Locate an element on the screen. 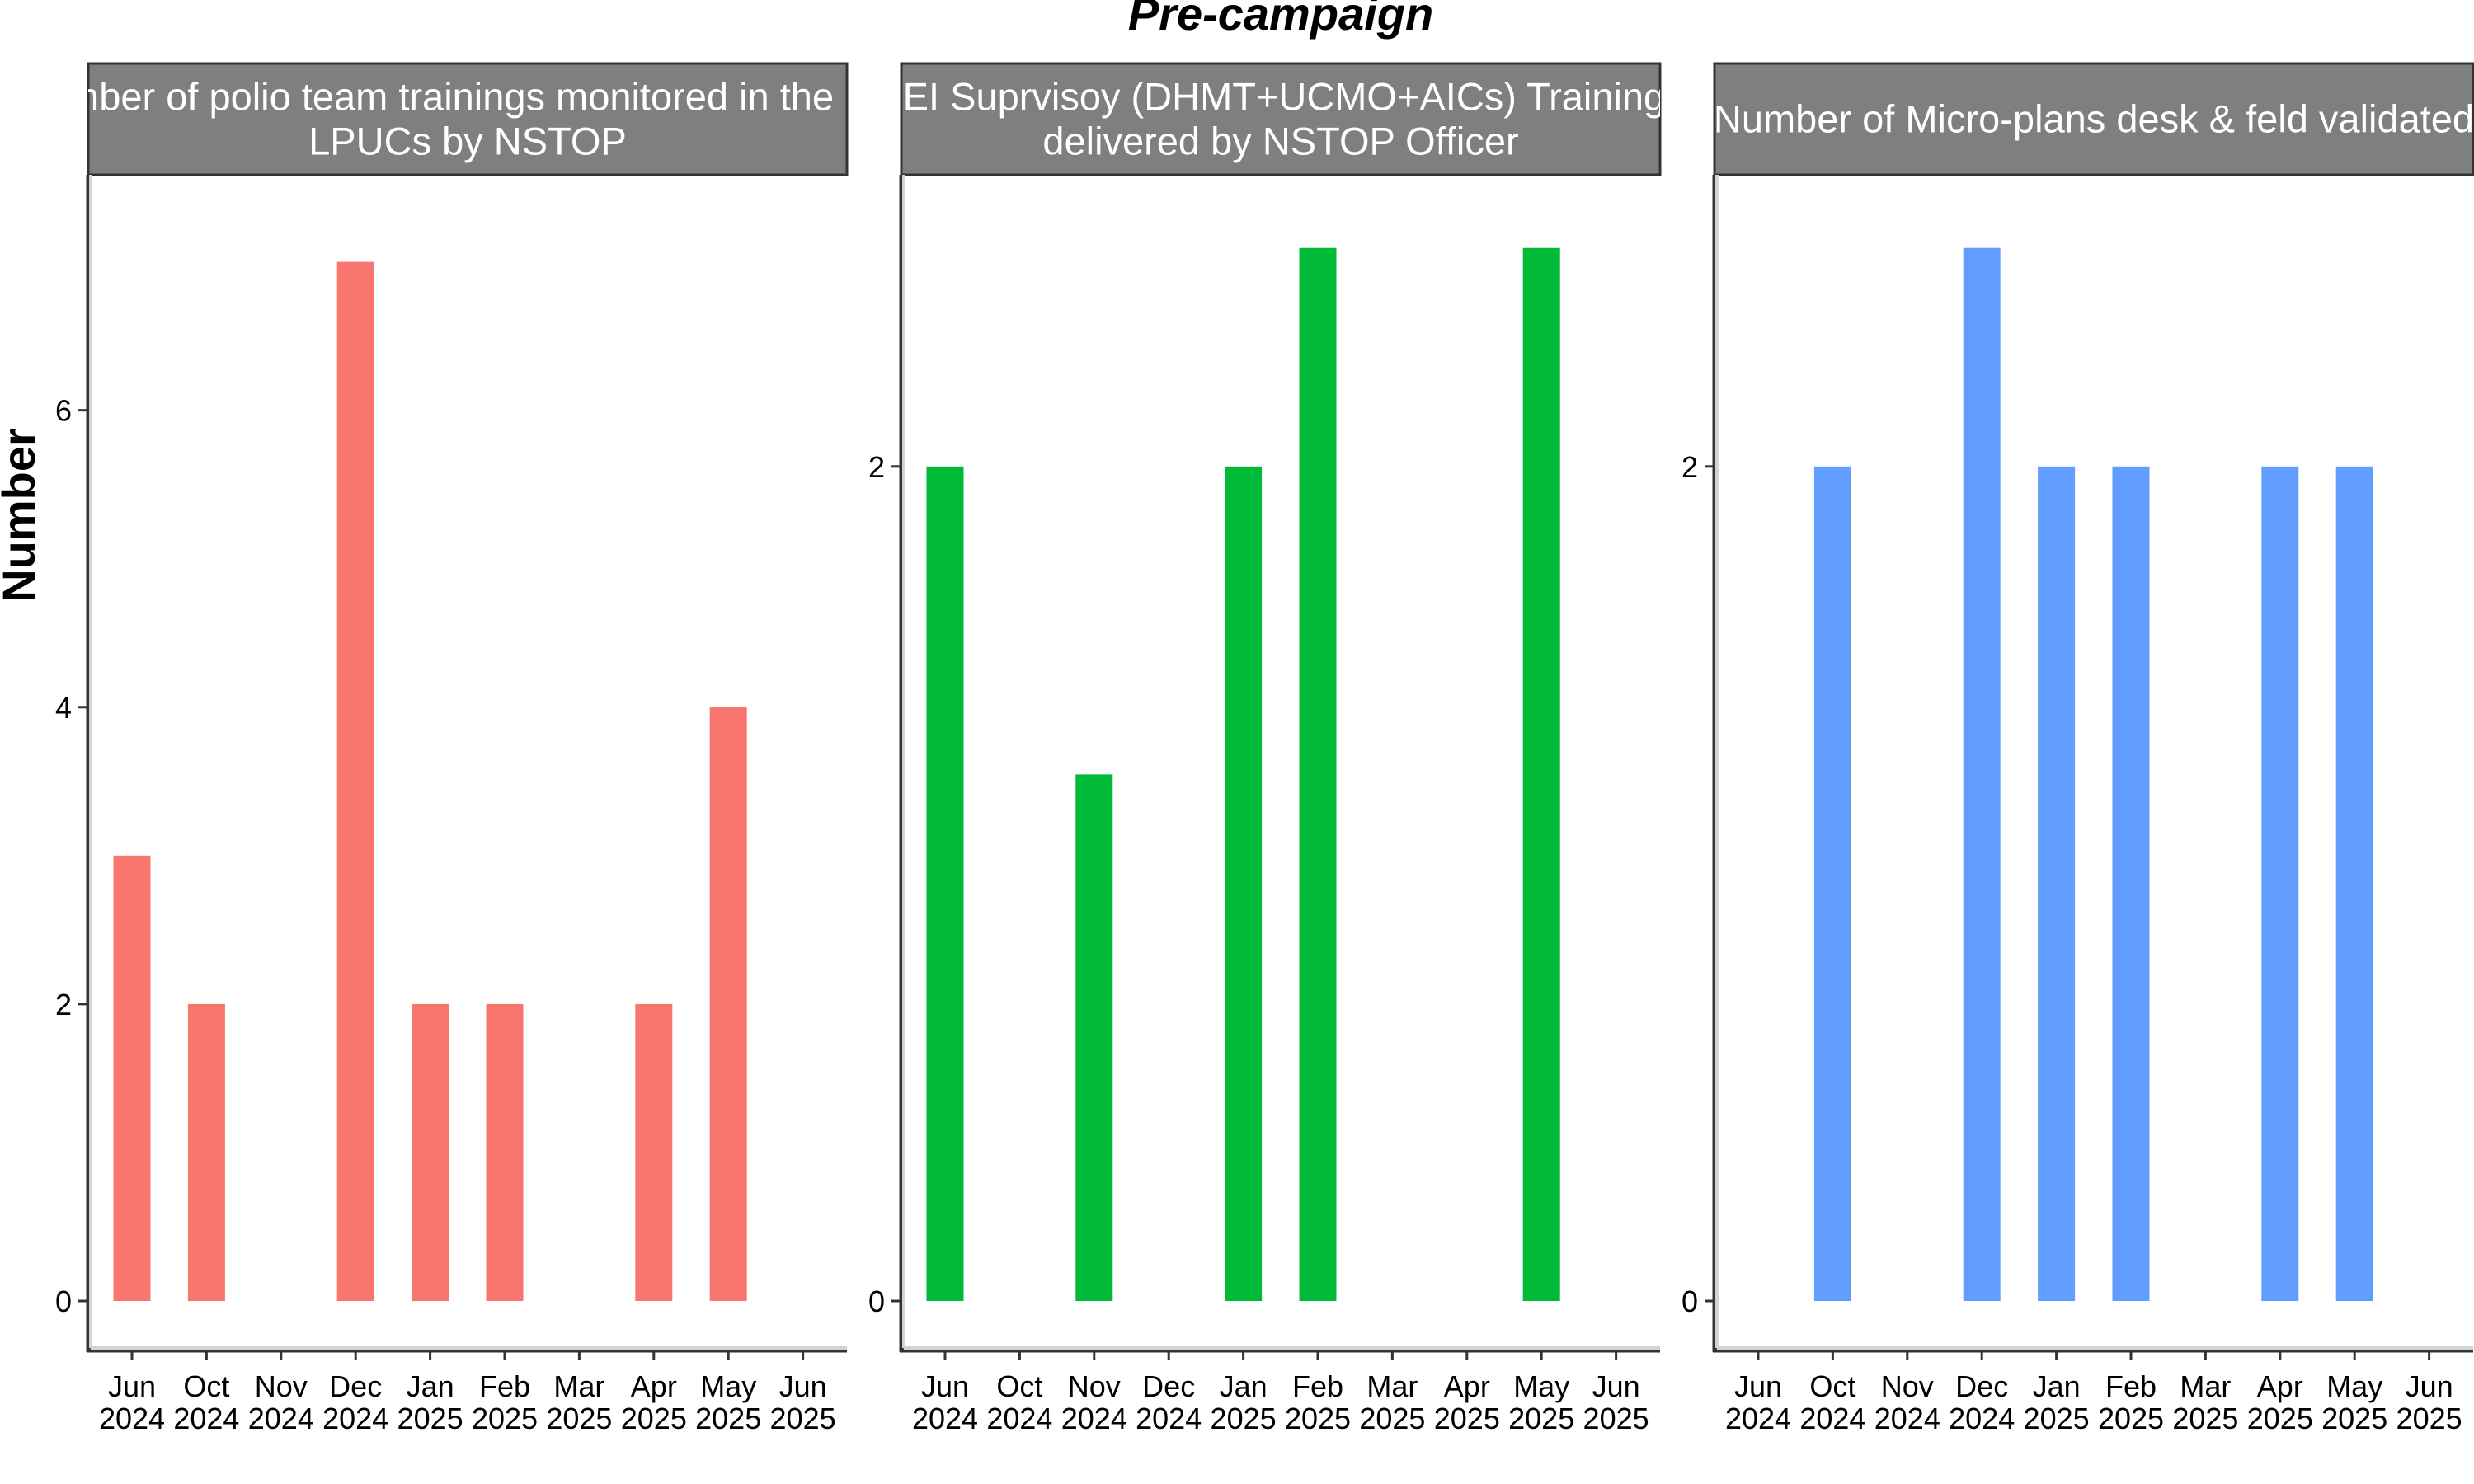 Image resolution: width=2474 pixels, height=1484 pixels. chart-title: Pre-campaign is located at coordinates (1280, 20).